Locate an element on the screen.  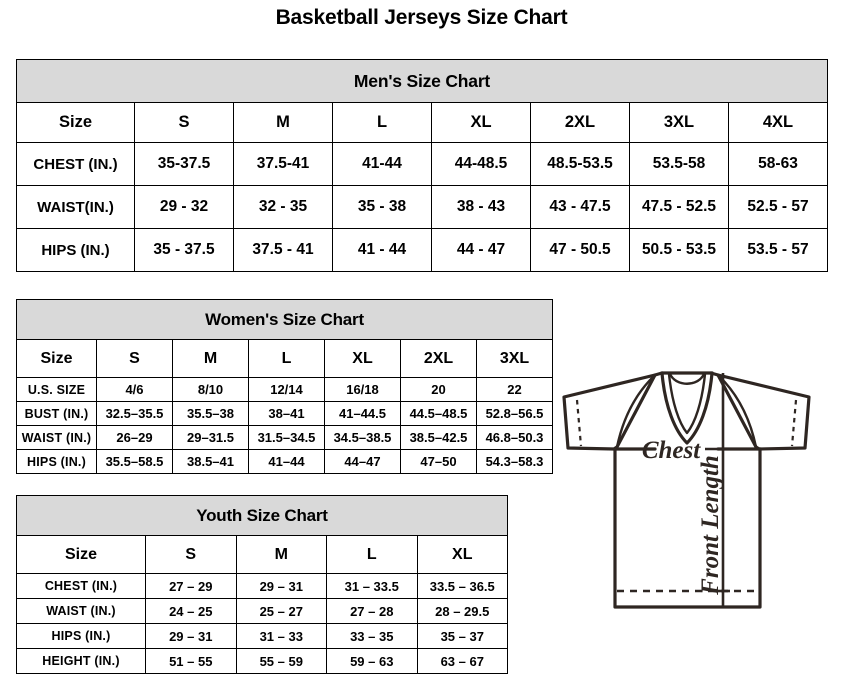
womens-hips-xl: 44–47 is located at coordinates (362, 461).